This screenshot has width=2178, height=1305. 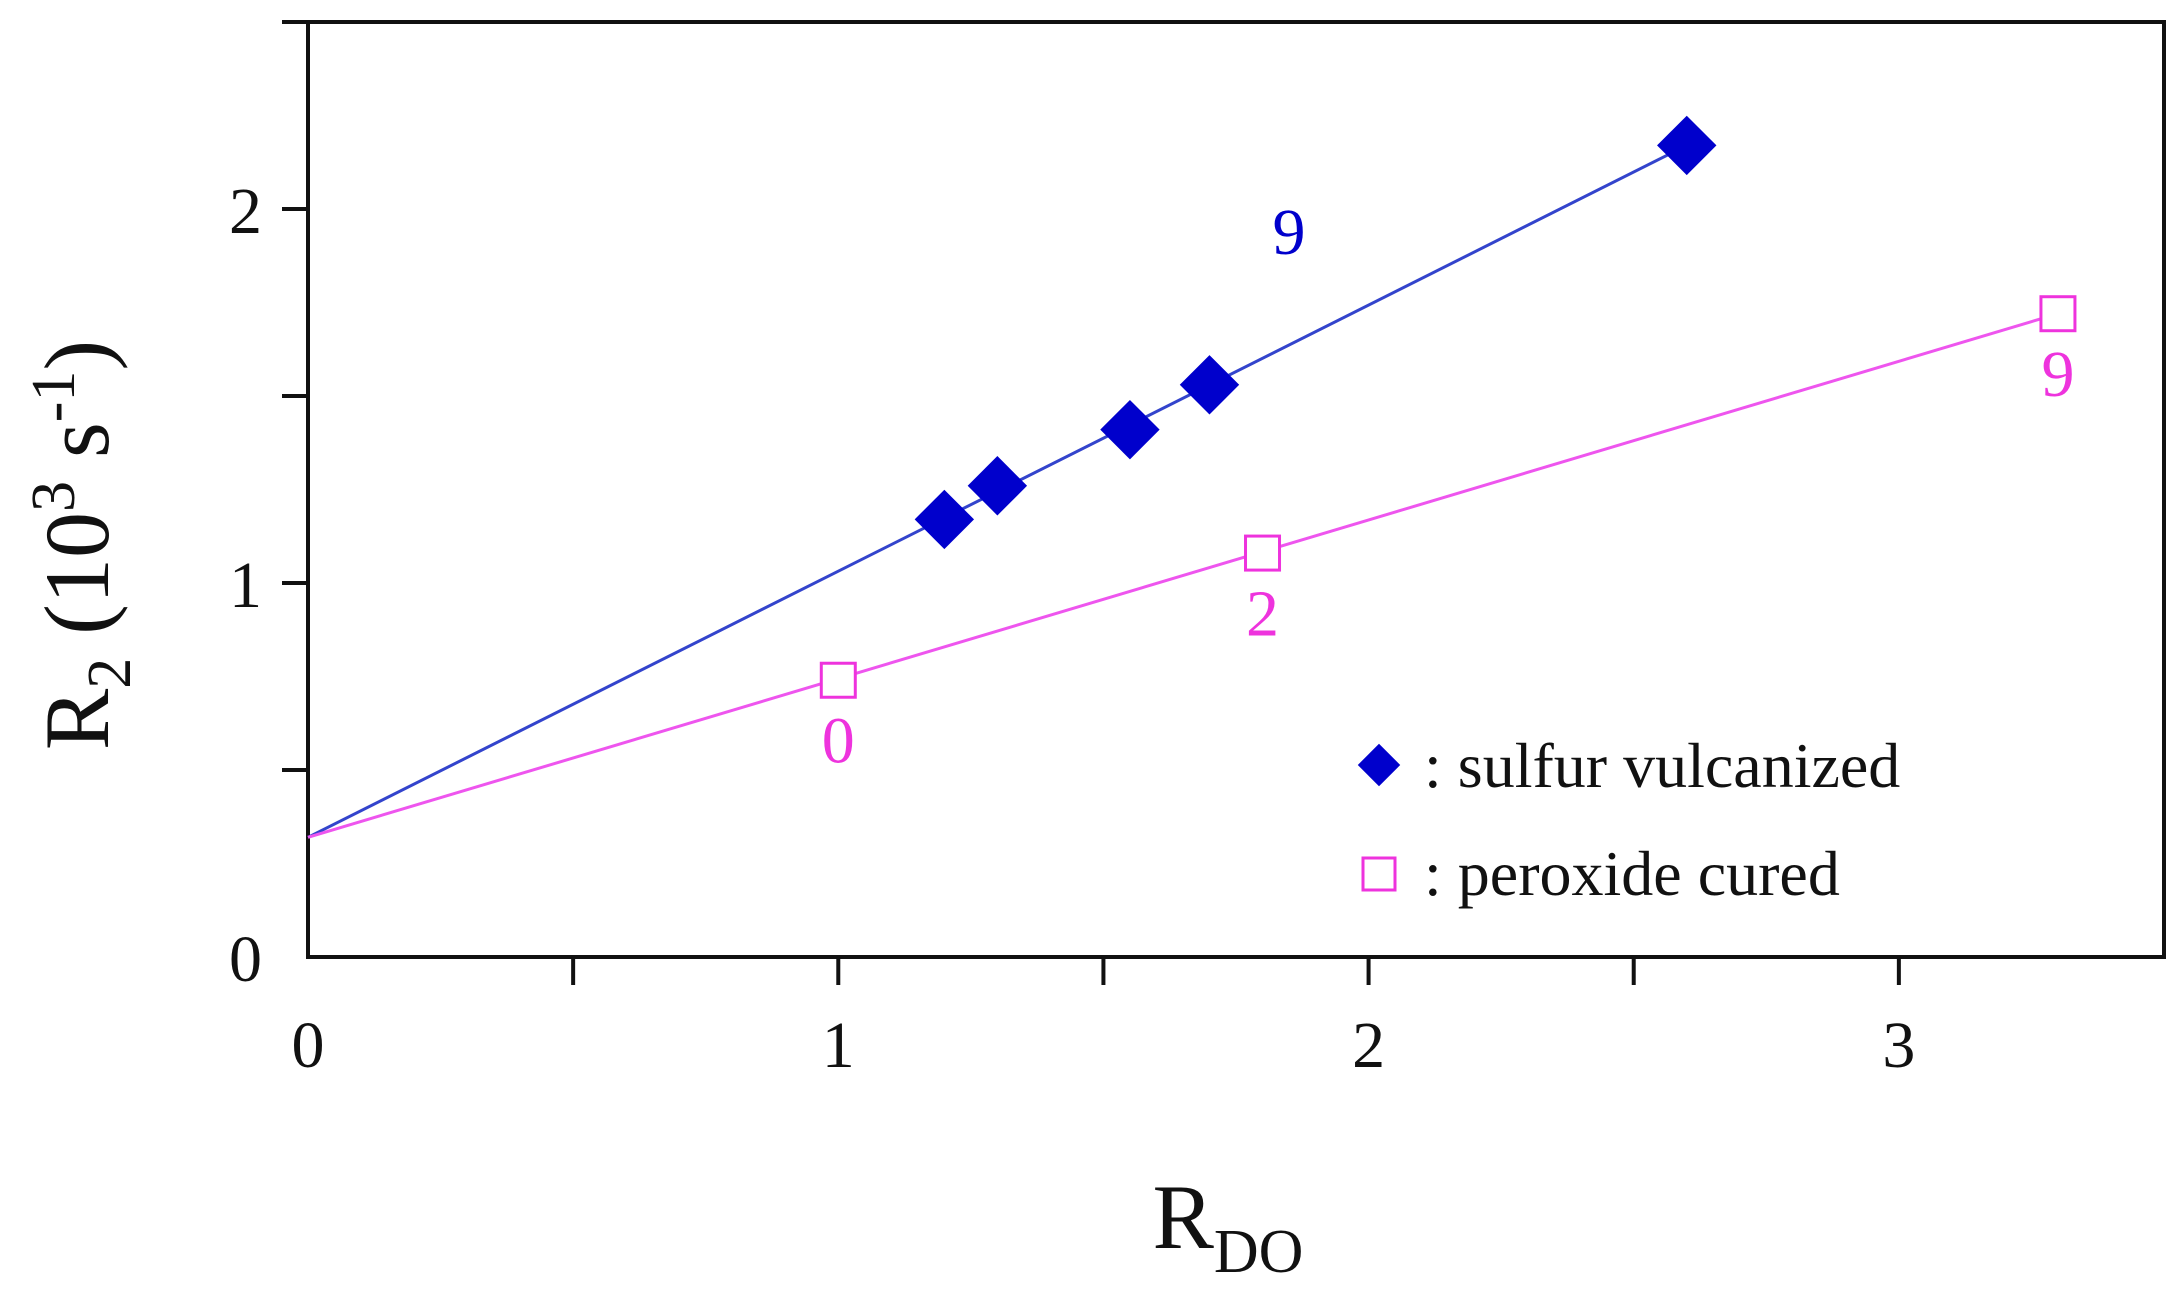 What do you see at coordinates (245, 959) in the screenshot?
I see `y-tick-label: 0` at bounding box center [245, 959].